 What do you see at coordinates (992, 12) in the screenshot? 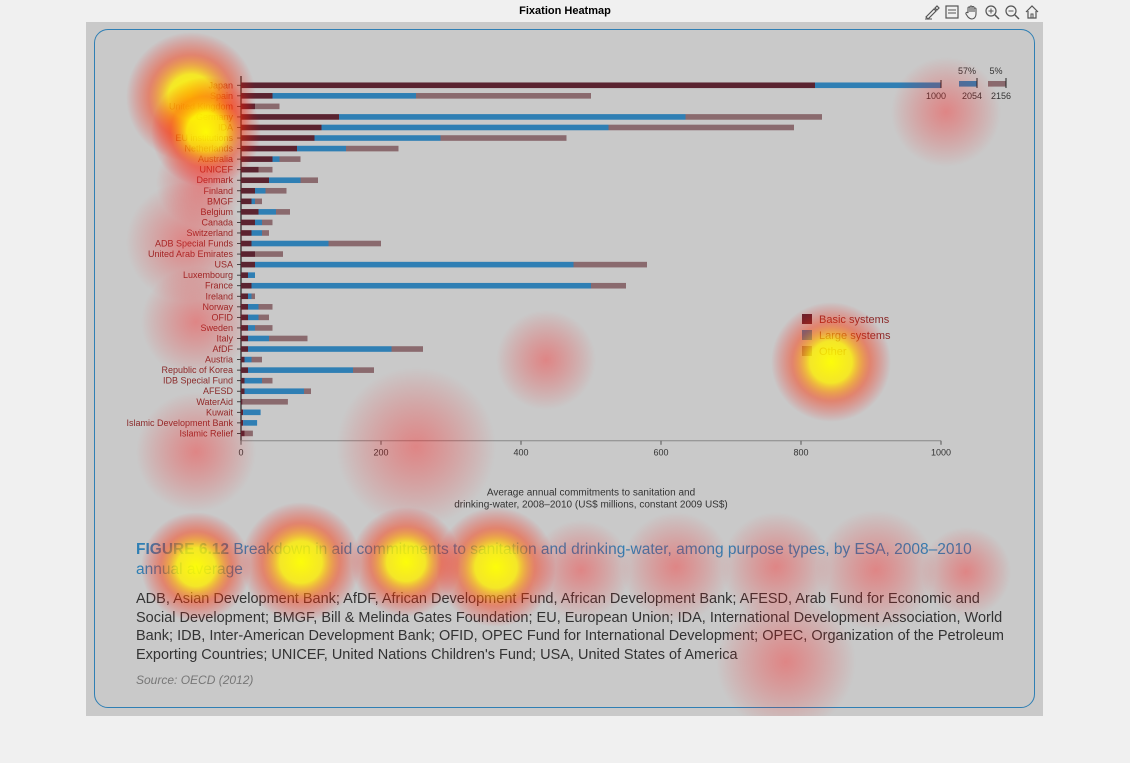
I see `zoom-in-icon` at bounding box center [992, 12].